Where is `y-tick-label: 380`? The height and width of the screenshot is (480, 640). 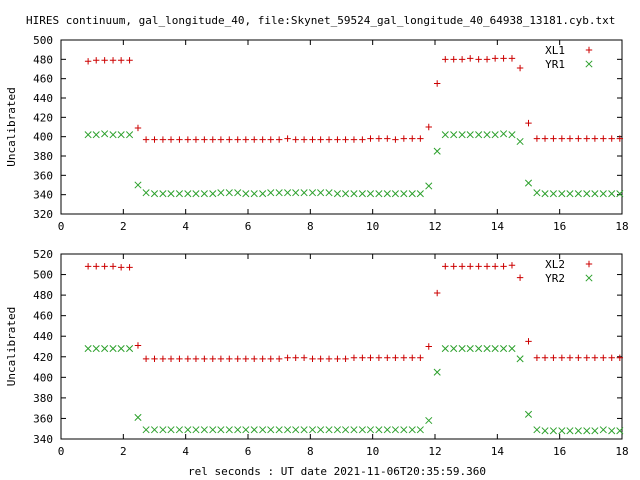 y-tick-label: 380 is located at coordinates (43, 156).